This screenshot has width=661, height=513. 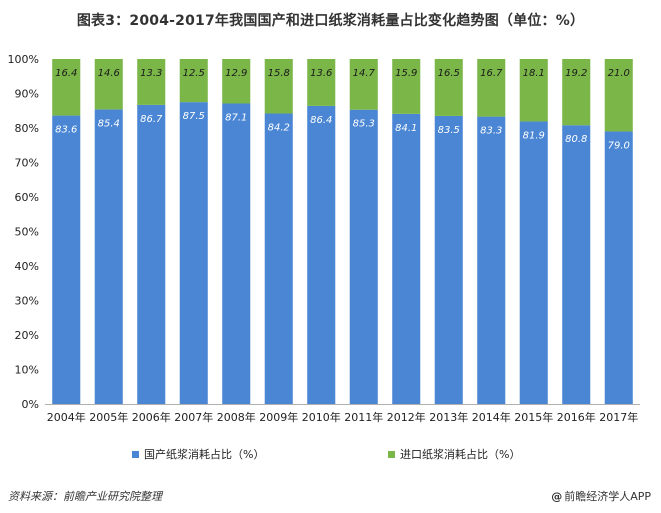 What do you see at coordinates (27, 197) in the screenshot?
I see `y-tick-label: 60%` at bounding box center [27, 197].